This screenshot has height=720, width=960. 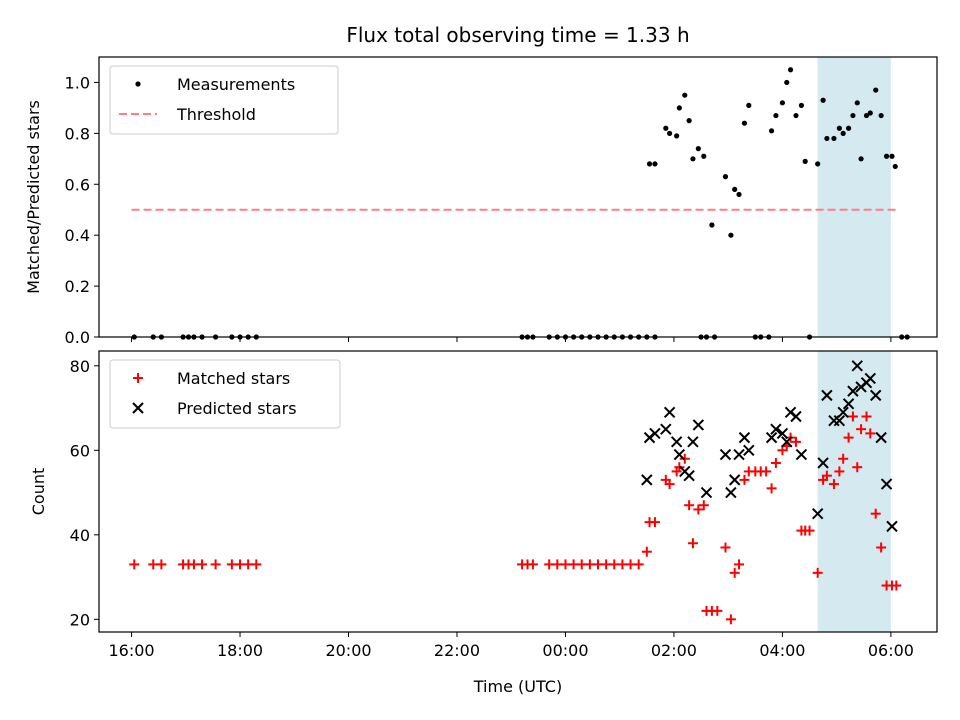 What do you see at coordinates (131, 650) in the screenshot?
I see `x-tick-label: 16:00` at bounding box center [131, 650].